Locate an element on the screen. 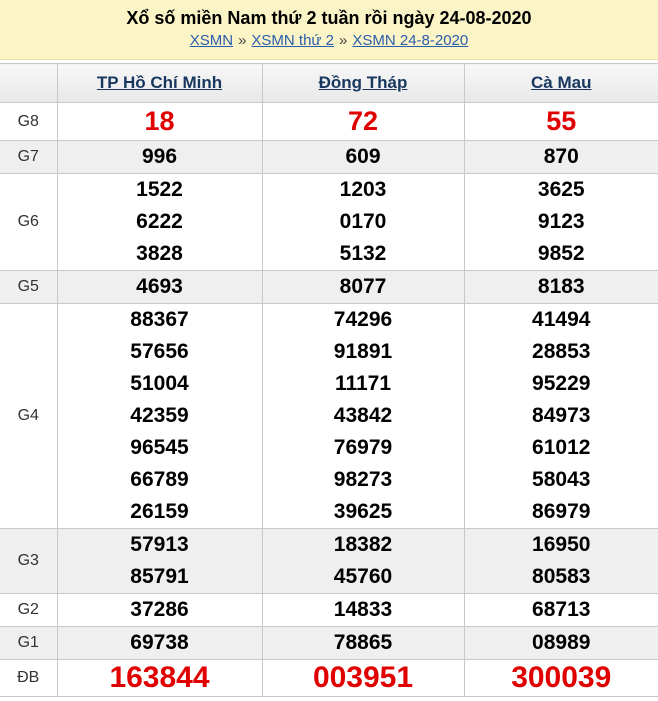  result-number: 14833 is located at coordinates (363, 609).